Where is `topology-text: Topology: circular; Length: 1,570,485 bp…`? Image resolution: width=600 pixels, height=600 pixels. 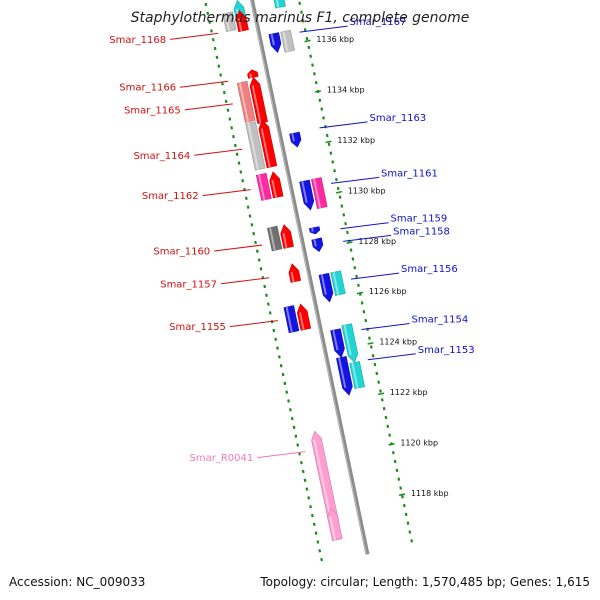 topology-text: Topology: circular; Length: 1,570,485 bp… is located at coordinates (424, 582).